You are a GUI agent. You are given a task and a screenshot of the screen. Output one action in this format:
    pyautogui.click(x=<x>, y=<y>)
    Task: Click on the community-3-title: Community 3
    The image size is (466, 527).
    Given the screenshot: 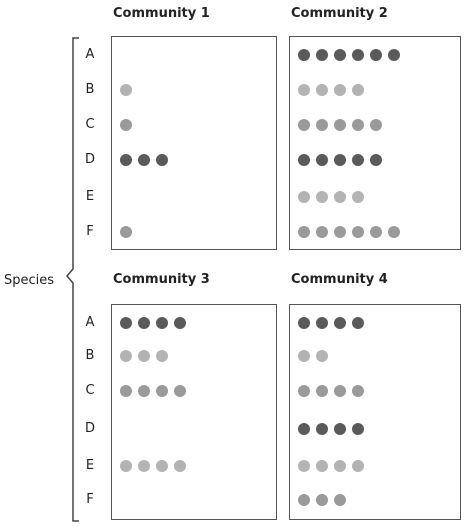 What is the action you would take?
    pyautogui.click(x=161, y=279)
    